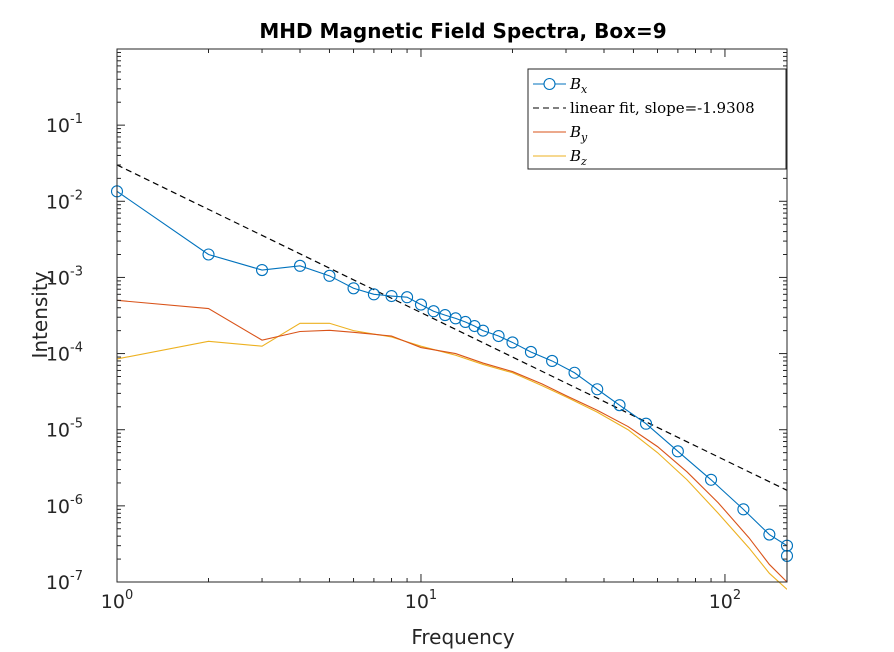  What do you see at coordinates (64, 124) in the screenshot?
I see `y-tick-label: 10⁻¹` at bounding box center [64, 124].